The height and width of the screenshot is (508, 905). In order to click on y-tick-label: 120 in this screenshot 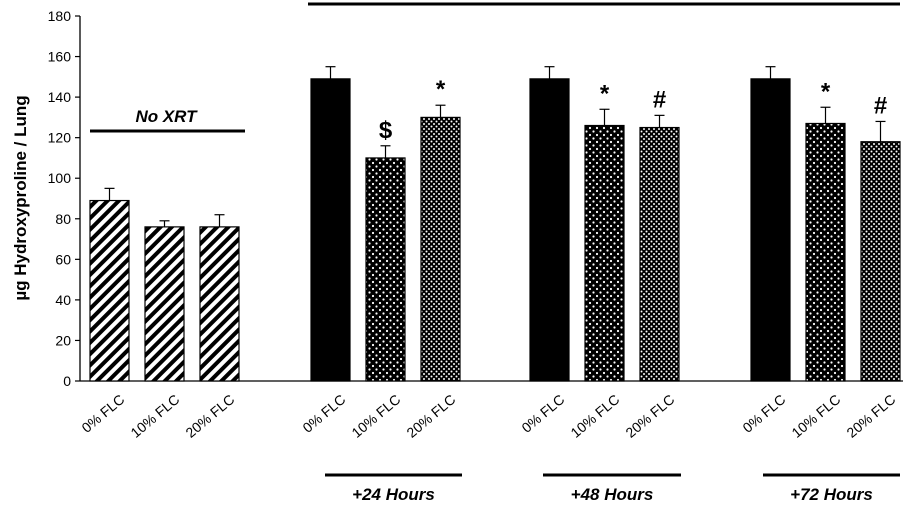, I will do `click(60, 138)`.